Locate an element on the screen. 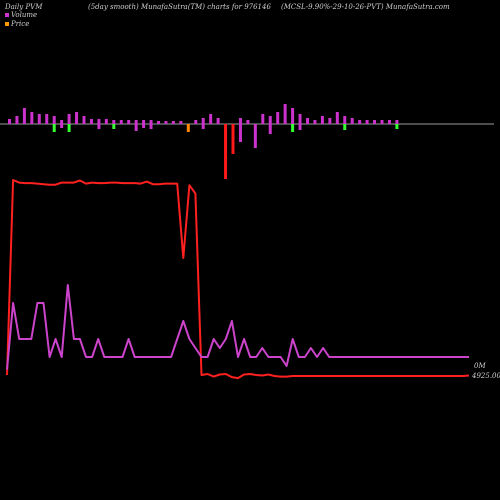 Image resolution: width=500 pixels, height=500 pixels. legend-price: Price is located at coordinates (17, 24).